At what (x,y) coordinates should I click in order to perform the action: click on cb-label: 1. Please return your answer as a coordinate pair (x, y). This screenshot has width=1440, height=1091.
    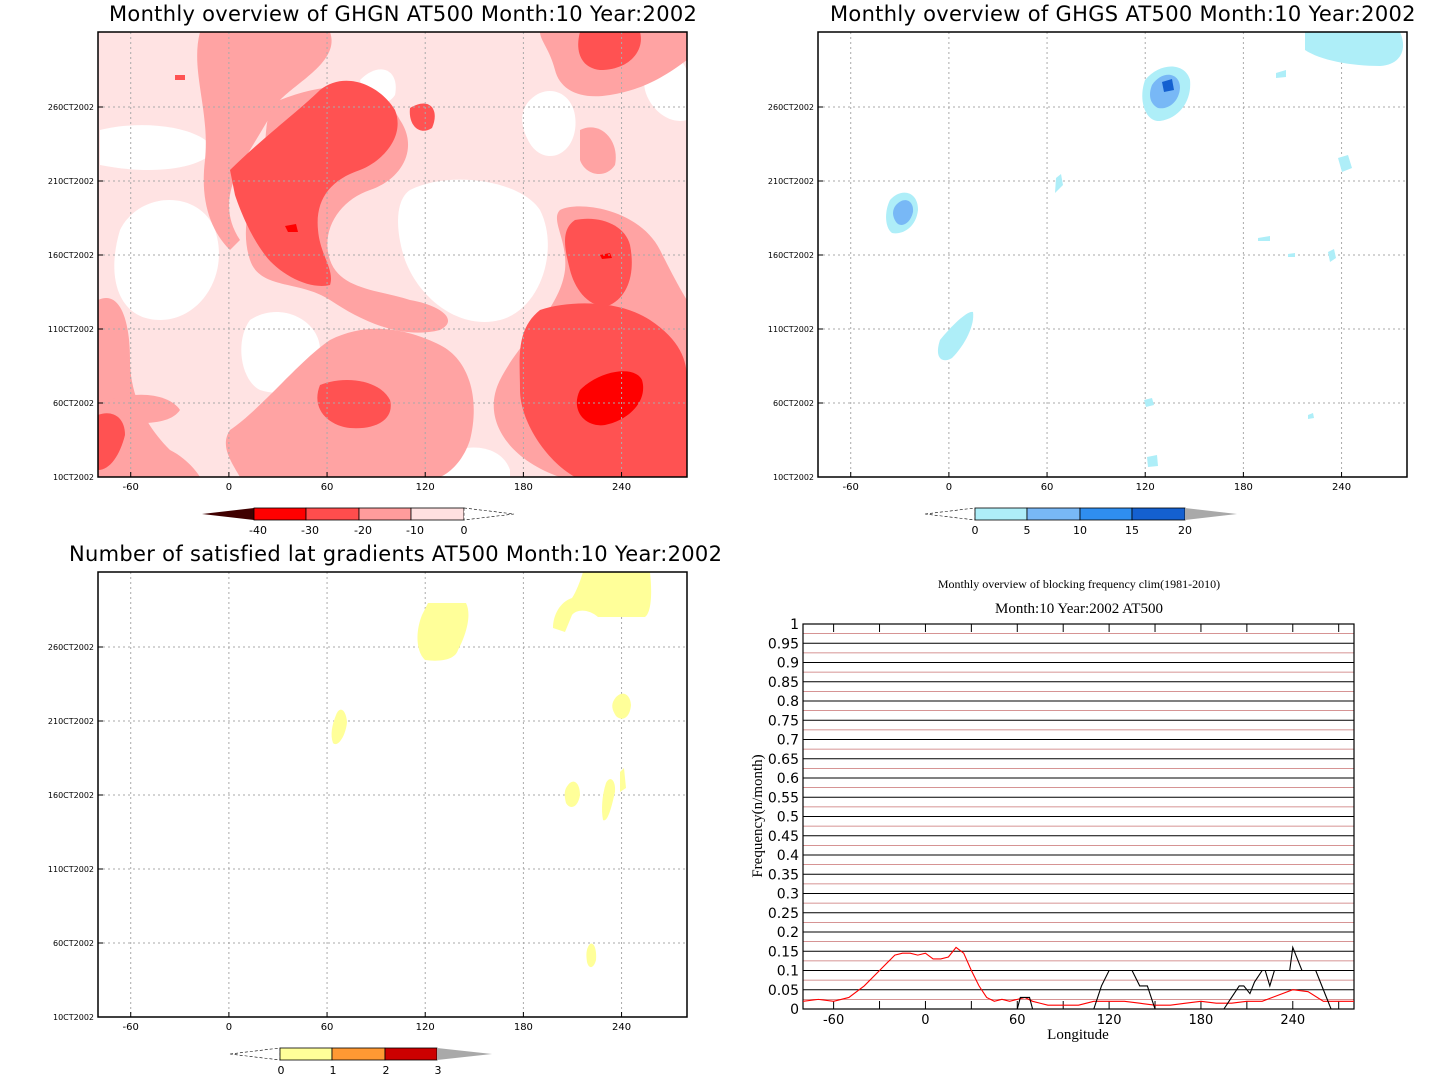
    Looking at the image, I should click on (333, 1070).